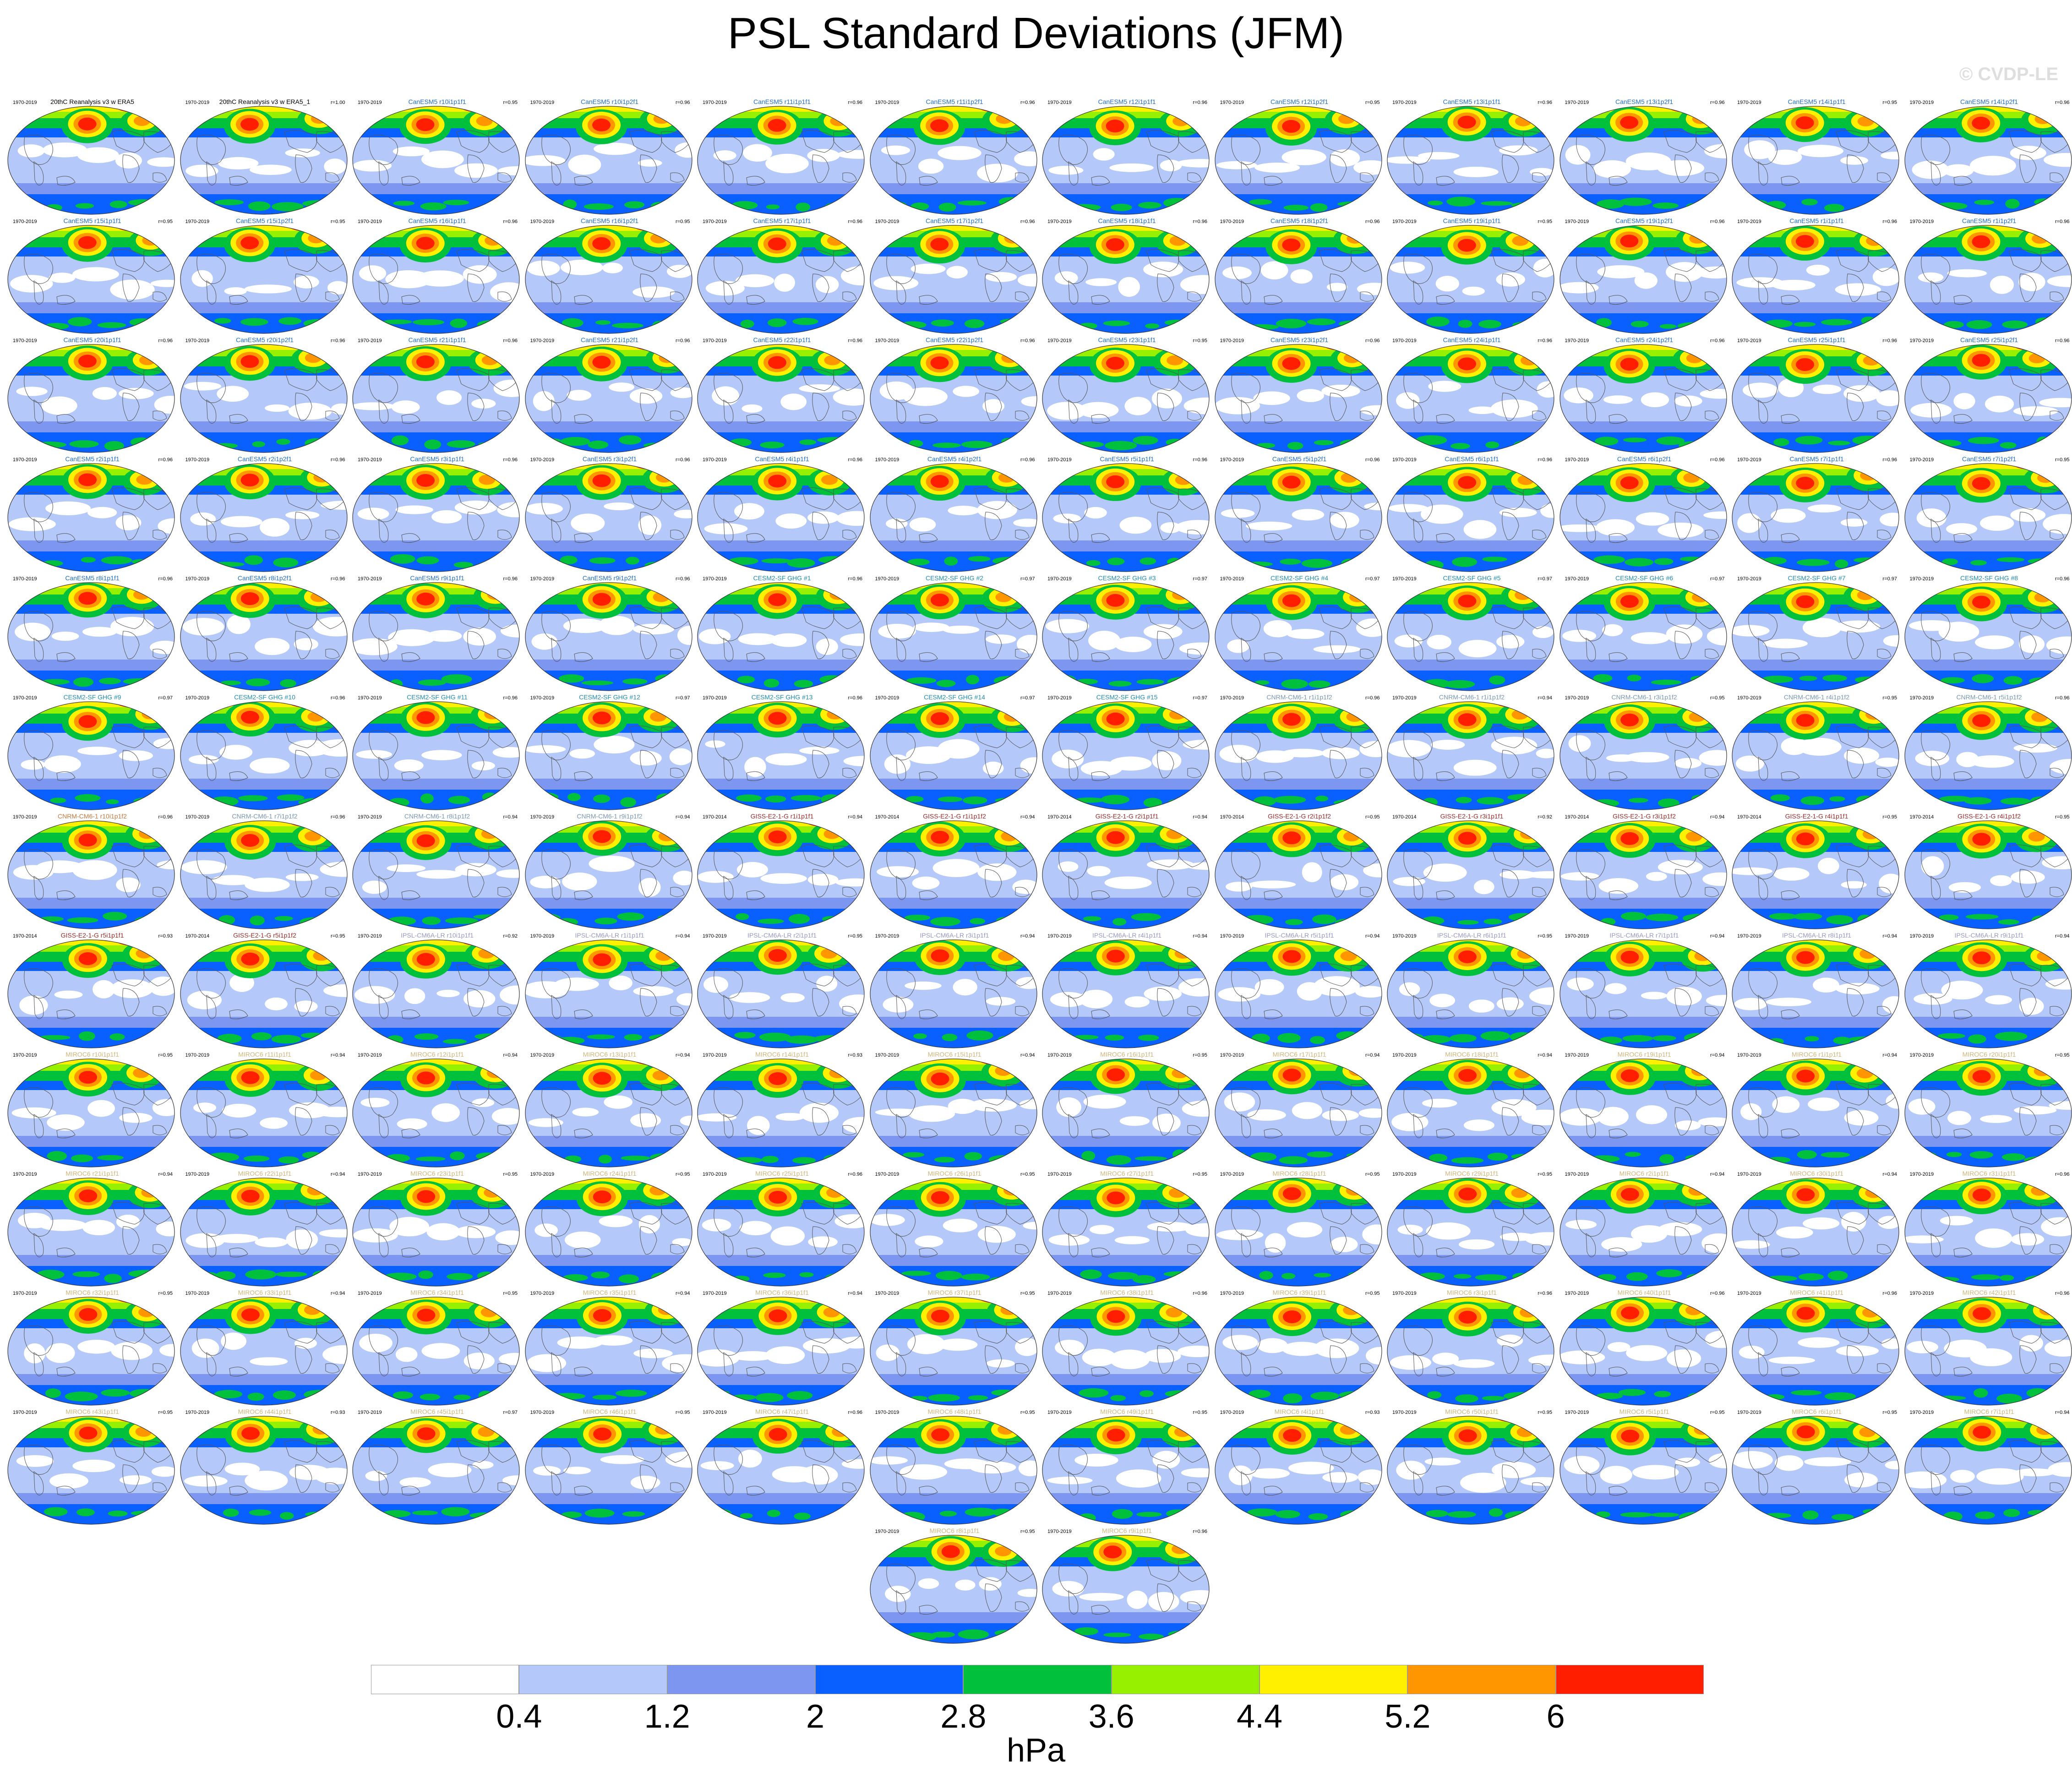  What do you see at coordinates (1482, 1679) in the screenshot?
I see `colorbar-swatch` at bounding box center [1482, 1679].